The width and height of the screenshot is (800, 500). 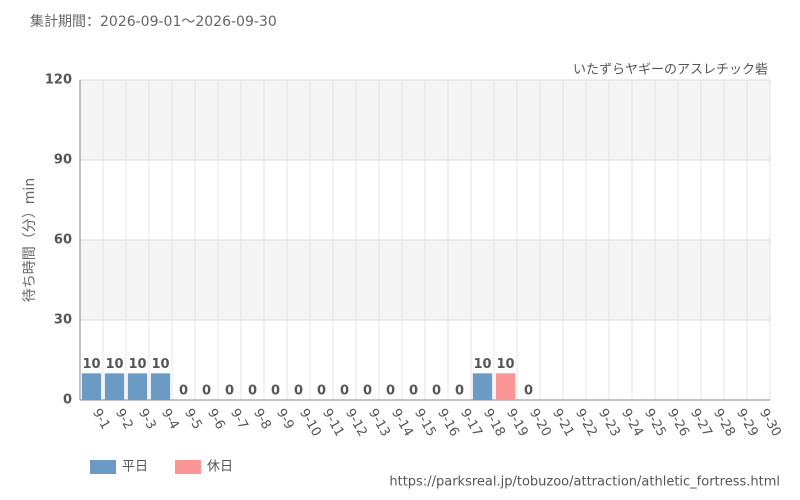 What do you see at coordinates (379, 422) in the screenshot?
I see `x-tick-label: 9-13` at bounding box center [379, 422].